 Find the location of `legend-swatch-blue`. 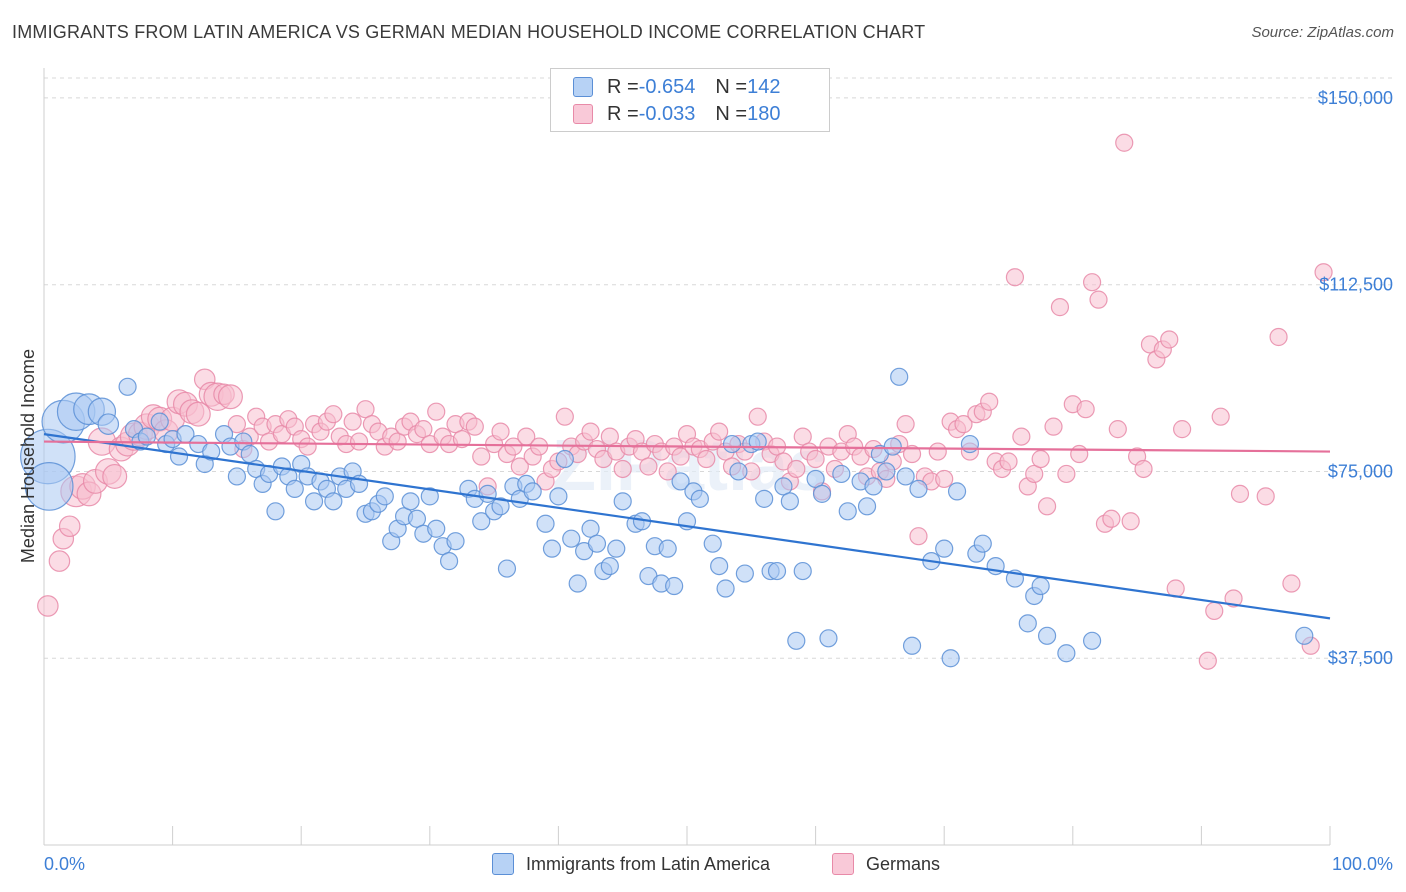

legend-swatch-blue is located at coordinates (583, 87).